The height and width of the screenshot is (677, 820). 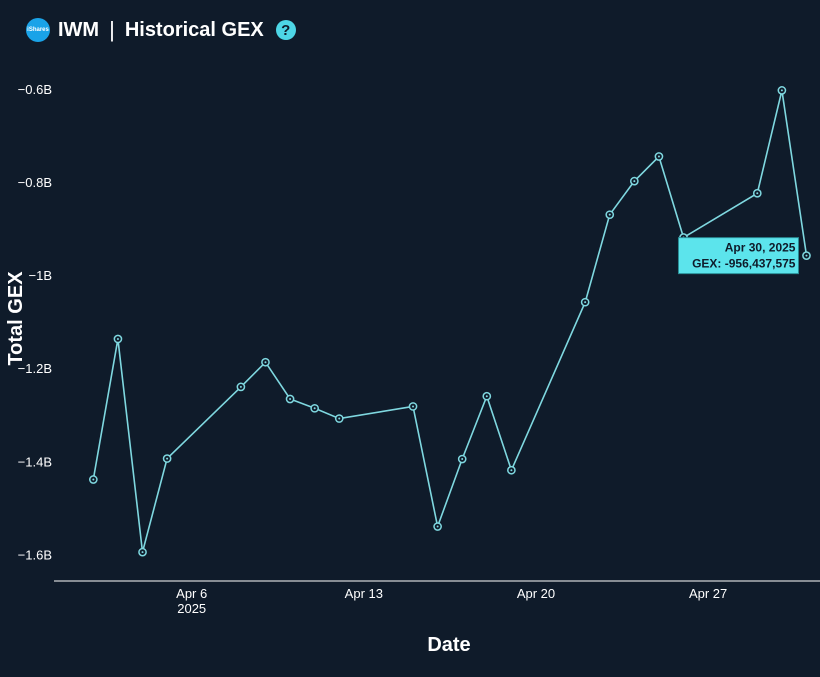 What do you see at coordinates (35, 368) in the screenshot?
I see `y-tick-label: −1.2B` at bounding box center [35, 368].